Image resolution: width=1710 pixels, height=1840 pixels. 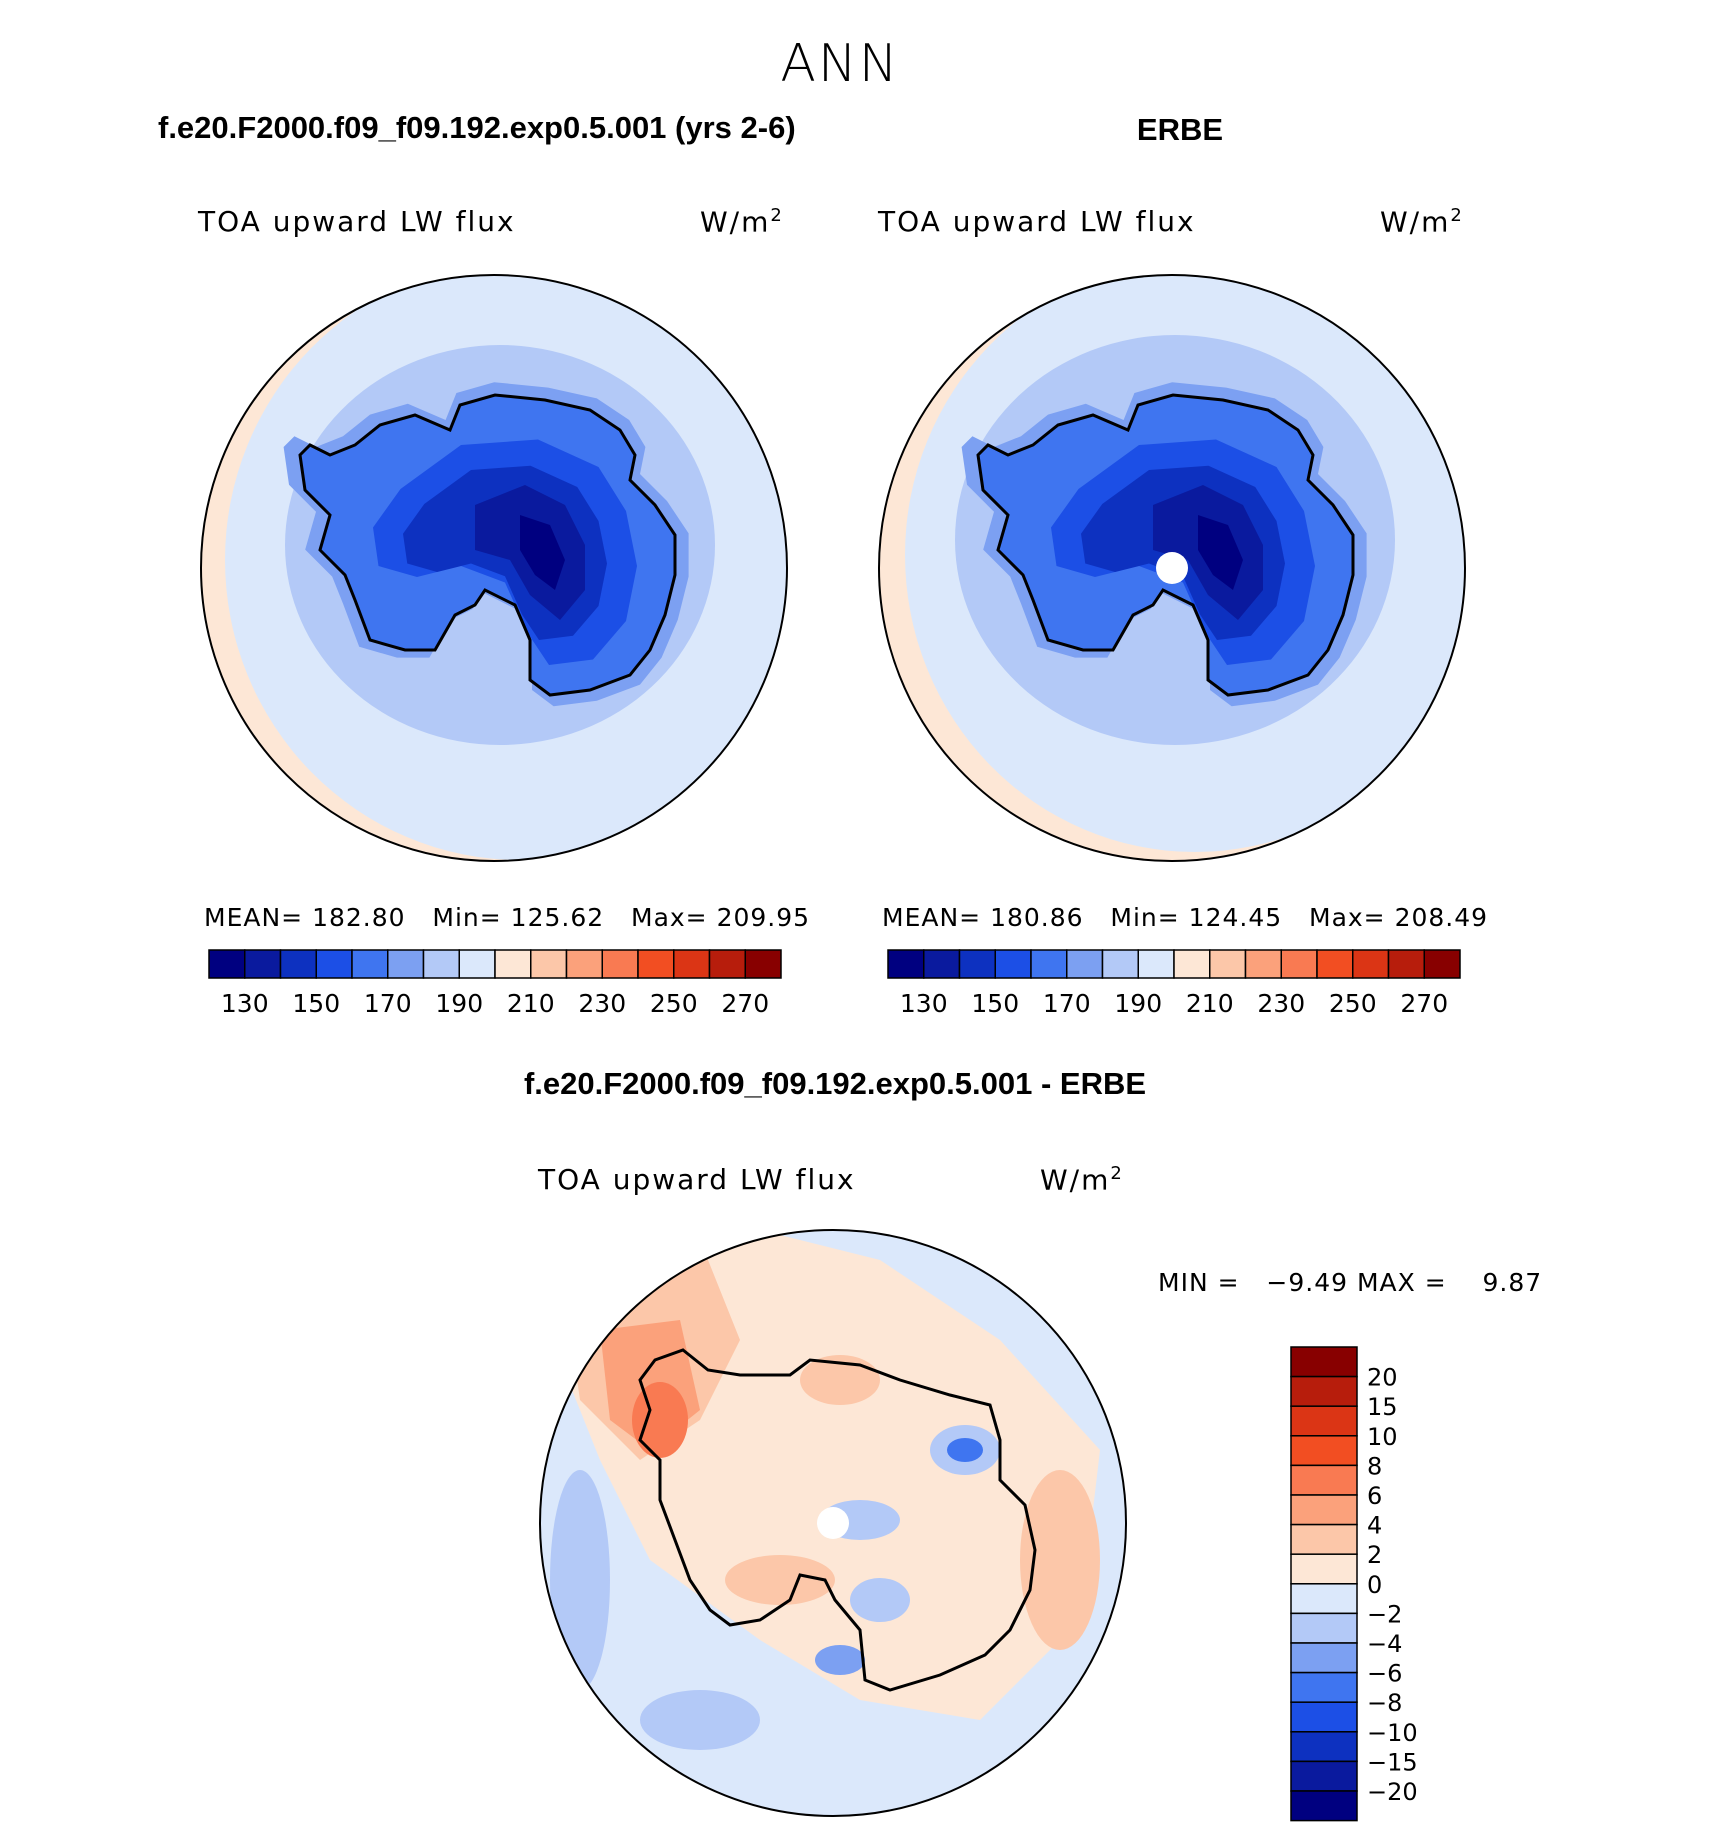 I want to click on colorbar-tick-label: −10, so click(x=1392, y=1733).